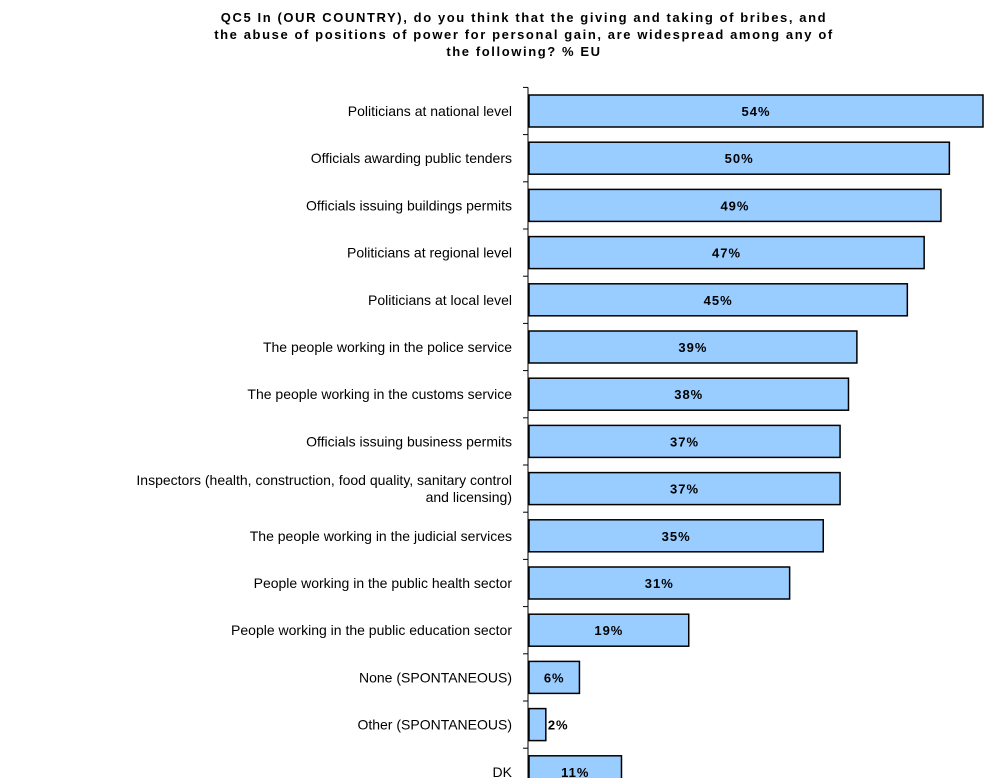  I want to click on category-ticks, so click(525, 417).